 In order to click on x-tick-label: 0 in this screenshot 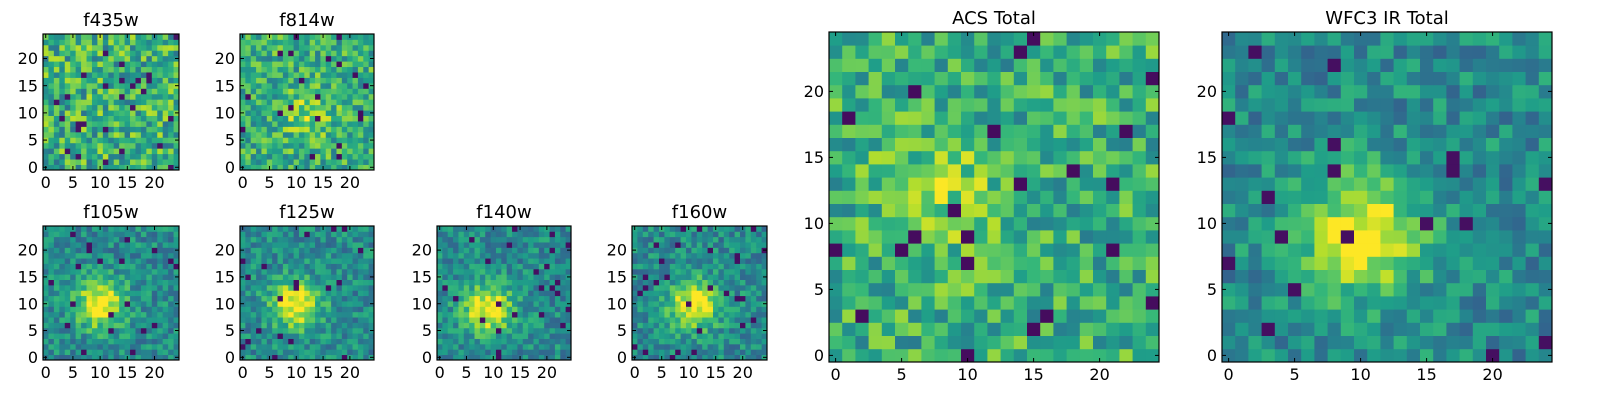, I will do `click(440, 372)`.